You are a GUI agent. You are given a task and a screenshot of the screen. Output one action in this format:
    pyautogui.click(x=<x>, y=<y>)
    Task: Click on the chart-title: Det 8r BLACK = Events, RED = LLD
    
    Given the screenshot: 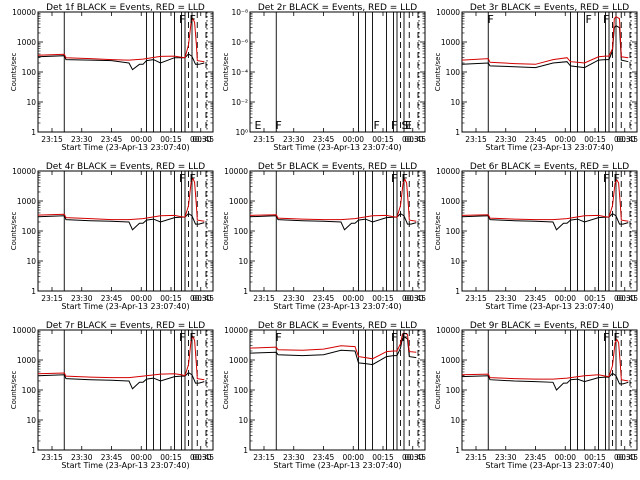 What is the action you would take?
    pyautogui.click(x=337, y=326)
    